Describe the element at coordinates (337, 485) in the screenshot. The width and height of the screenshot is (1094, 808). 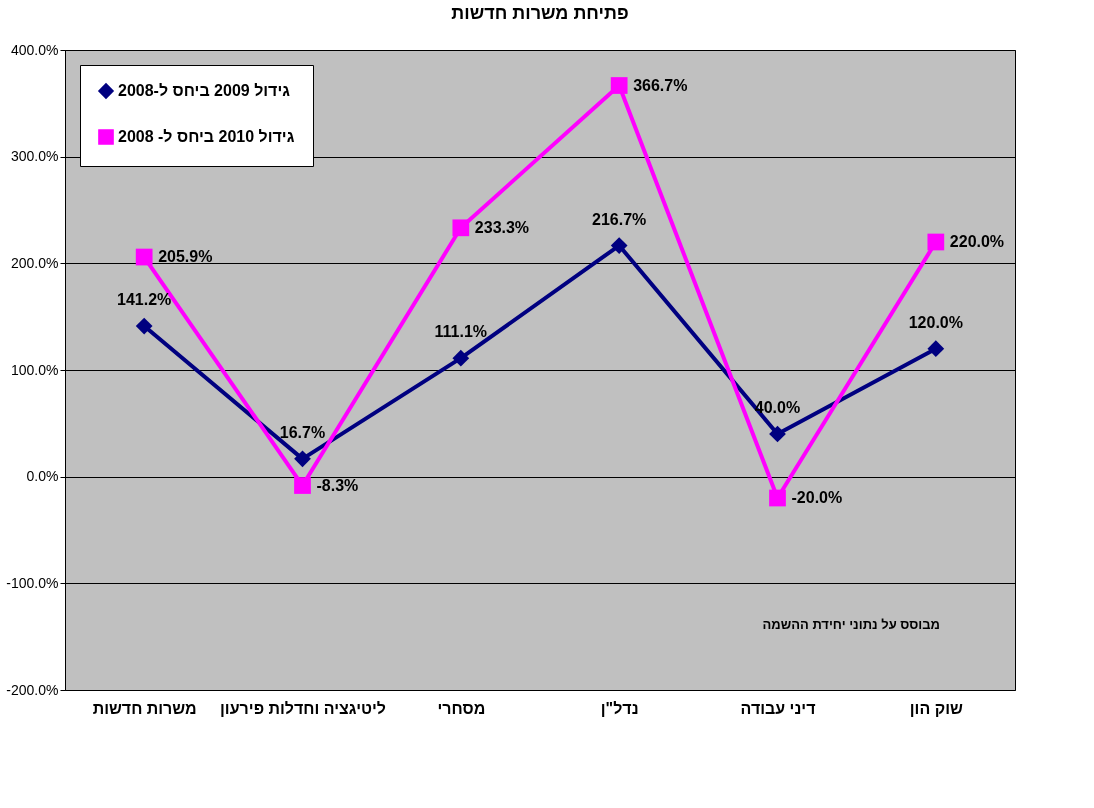
I see `data-label: -8.3%` at that location.